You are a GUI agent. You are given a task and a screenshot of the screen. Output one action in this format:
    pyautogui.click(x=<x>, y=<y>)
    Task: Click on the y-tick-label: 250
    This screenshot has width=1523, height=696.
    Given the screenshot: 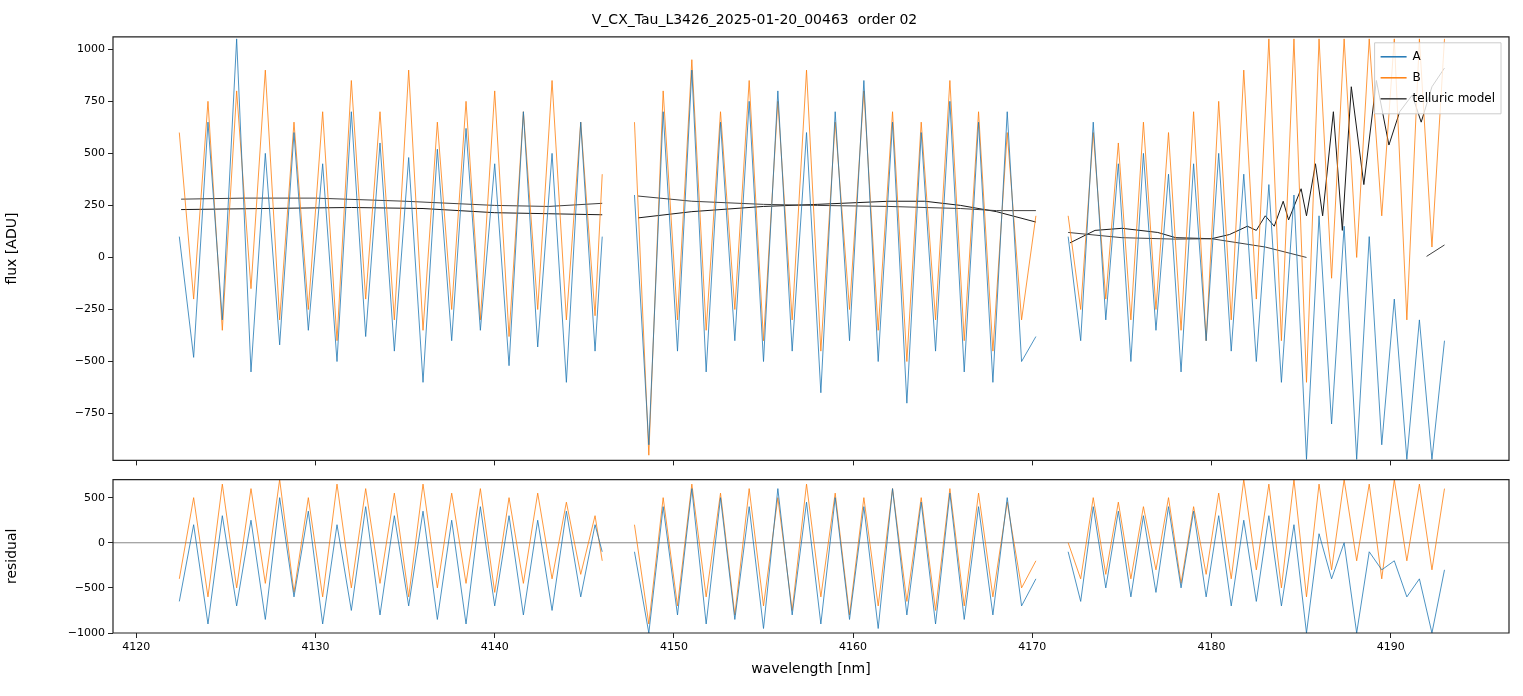 What is the action you would take?
    pyautogui.click(x=94, y=205)
    